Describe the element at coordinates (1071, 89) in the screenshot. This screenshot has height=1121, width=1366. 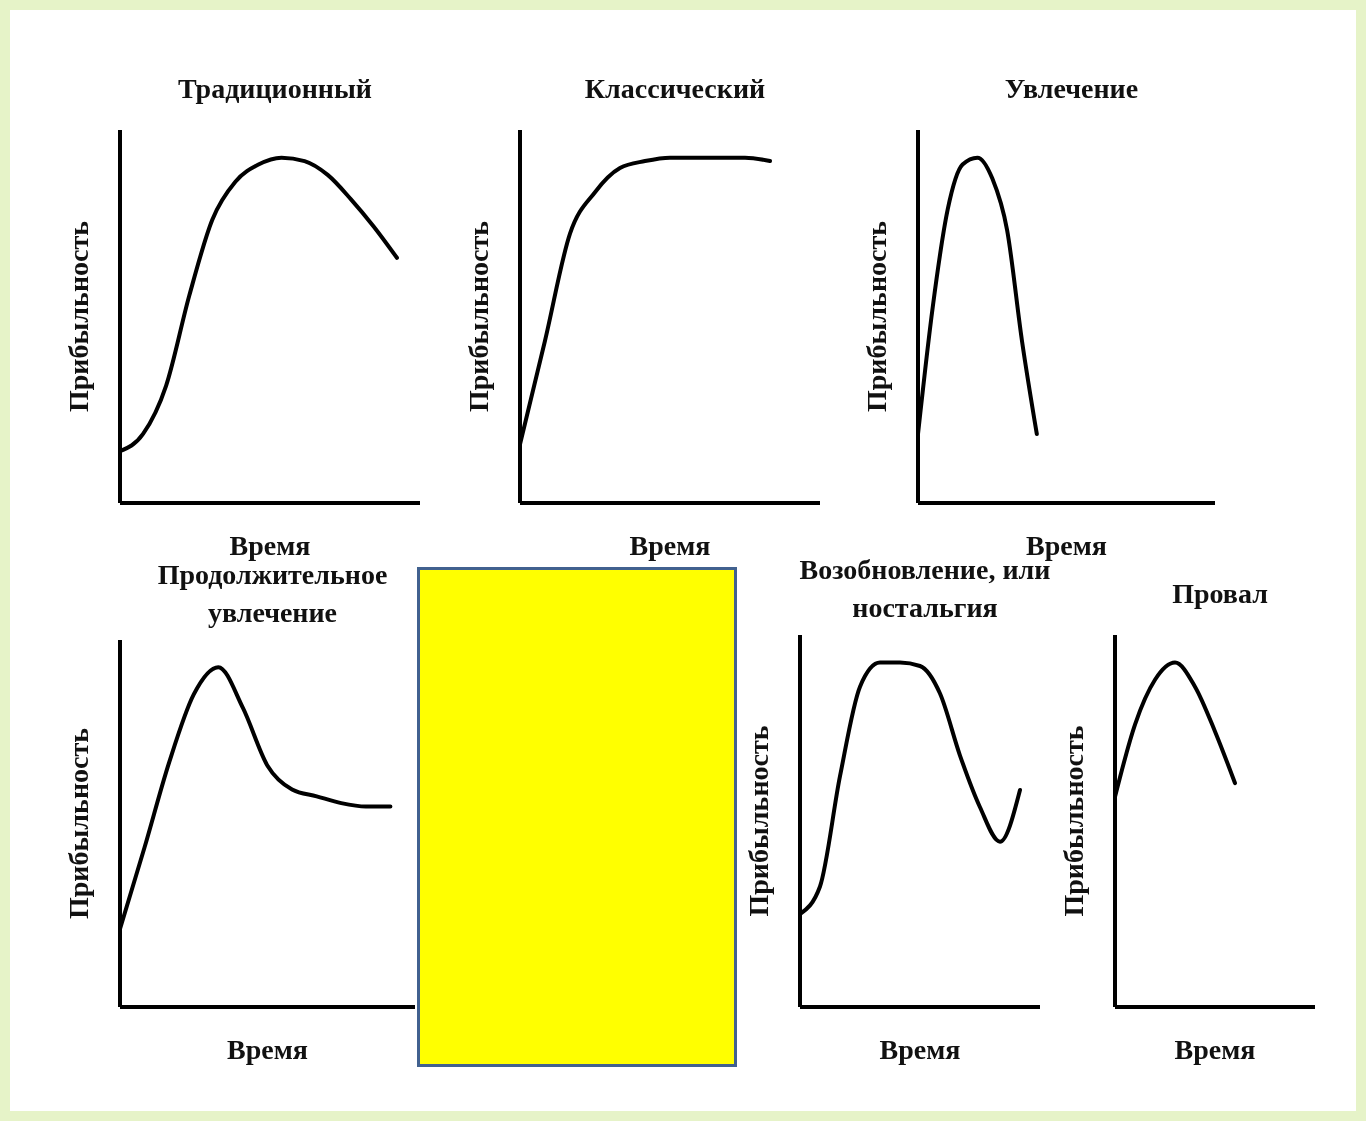
I see `chart-title: Увлечение` at that location.